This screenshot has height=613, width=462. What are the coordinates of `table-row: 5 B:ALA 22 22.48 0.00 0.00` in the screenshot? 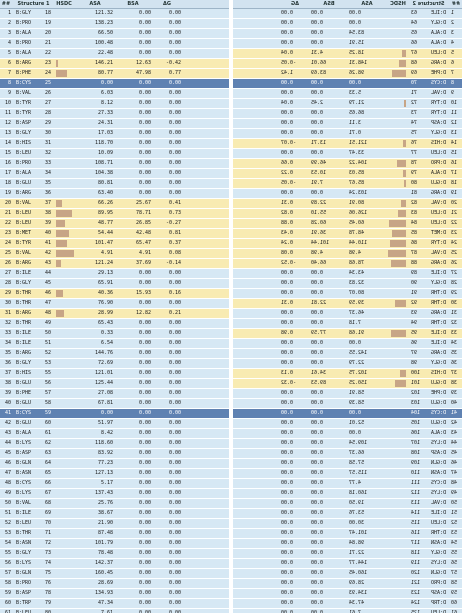 It's located at (114, 54).